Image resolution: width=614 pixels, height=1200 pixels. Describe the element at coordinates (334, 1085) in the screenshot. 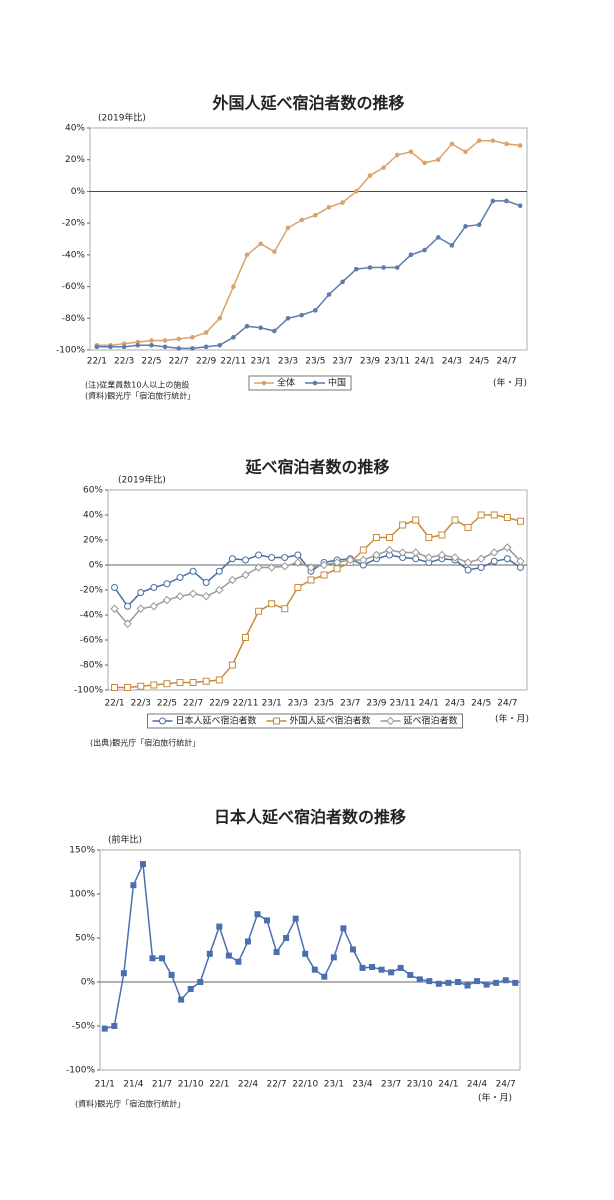

I see `x-tick-label: 23/1` at that location.